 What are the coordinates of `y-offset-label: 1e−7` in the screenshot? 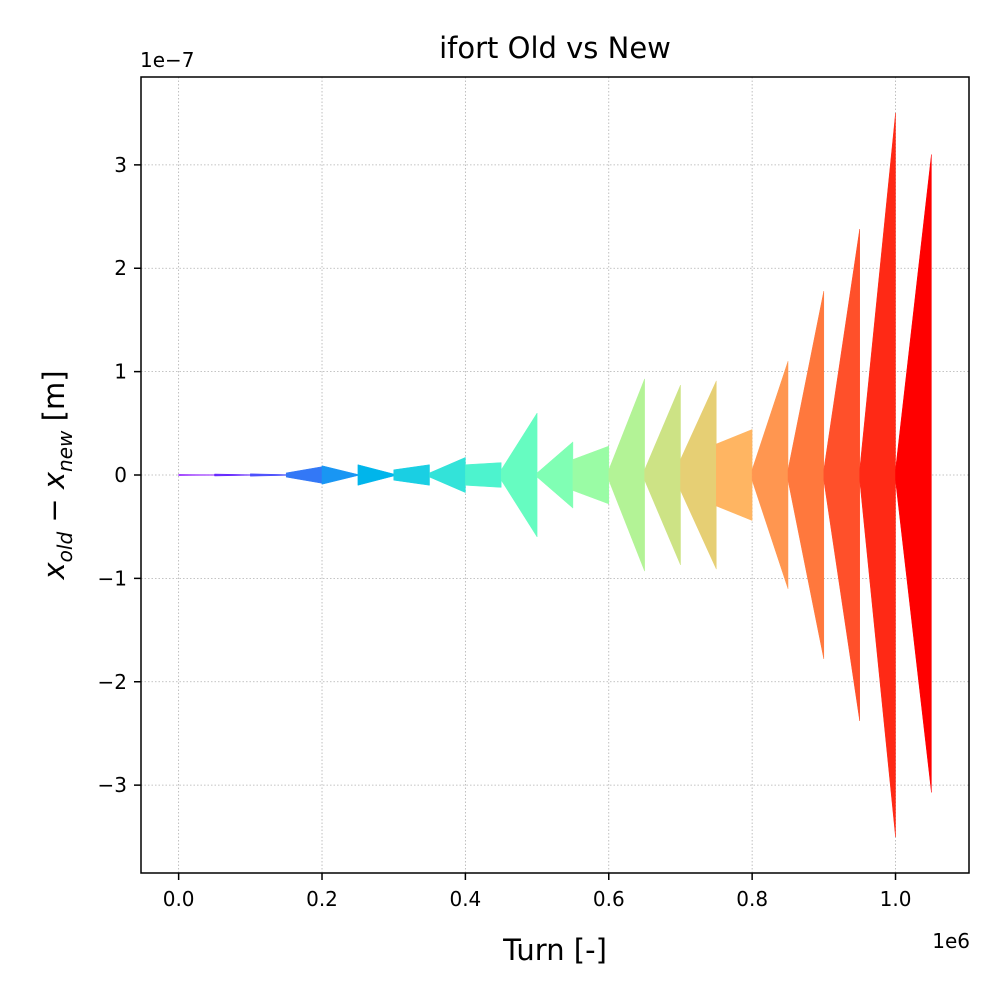 It's located at (167, 60).